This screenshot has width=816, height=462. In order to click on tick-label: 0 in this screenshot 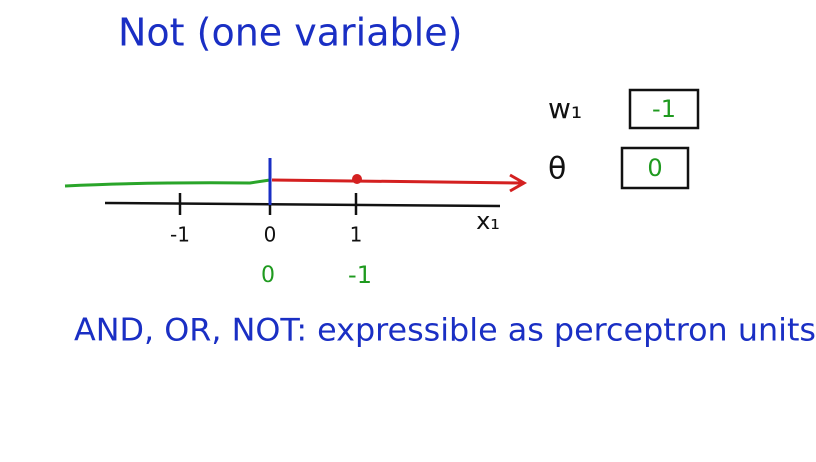, I will do `click(270, 235)`.